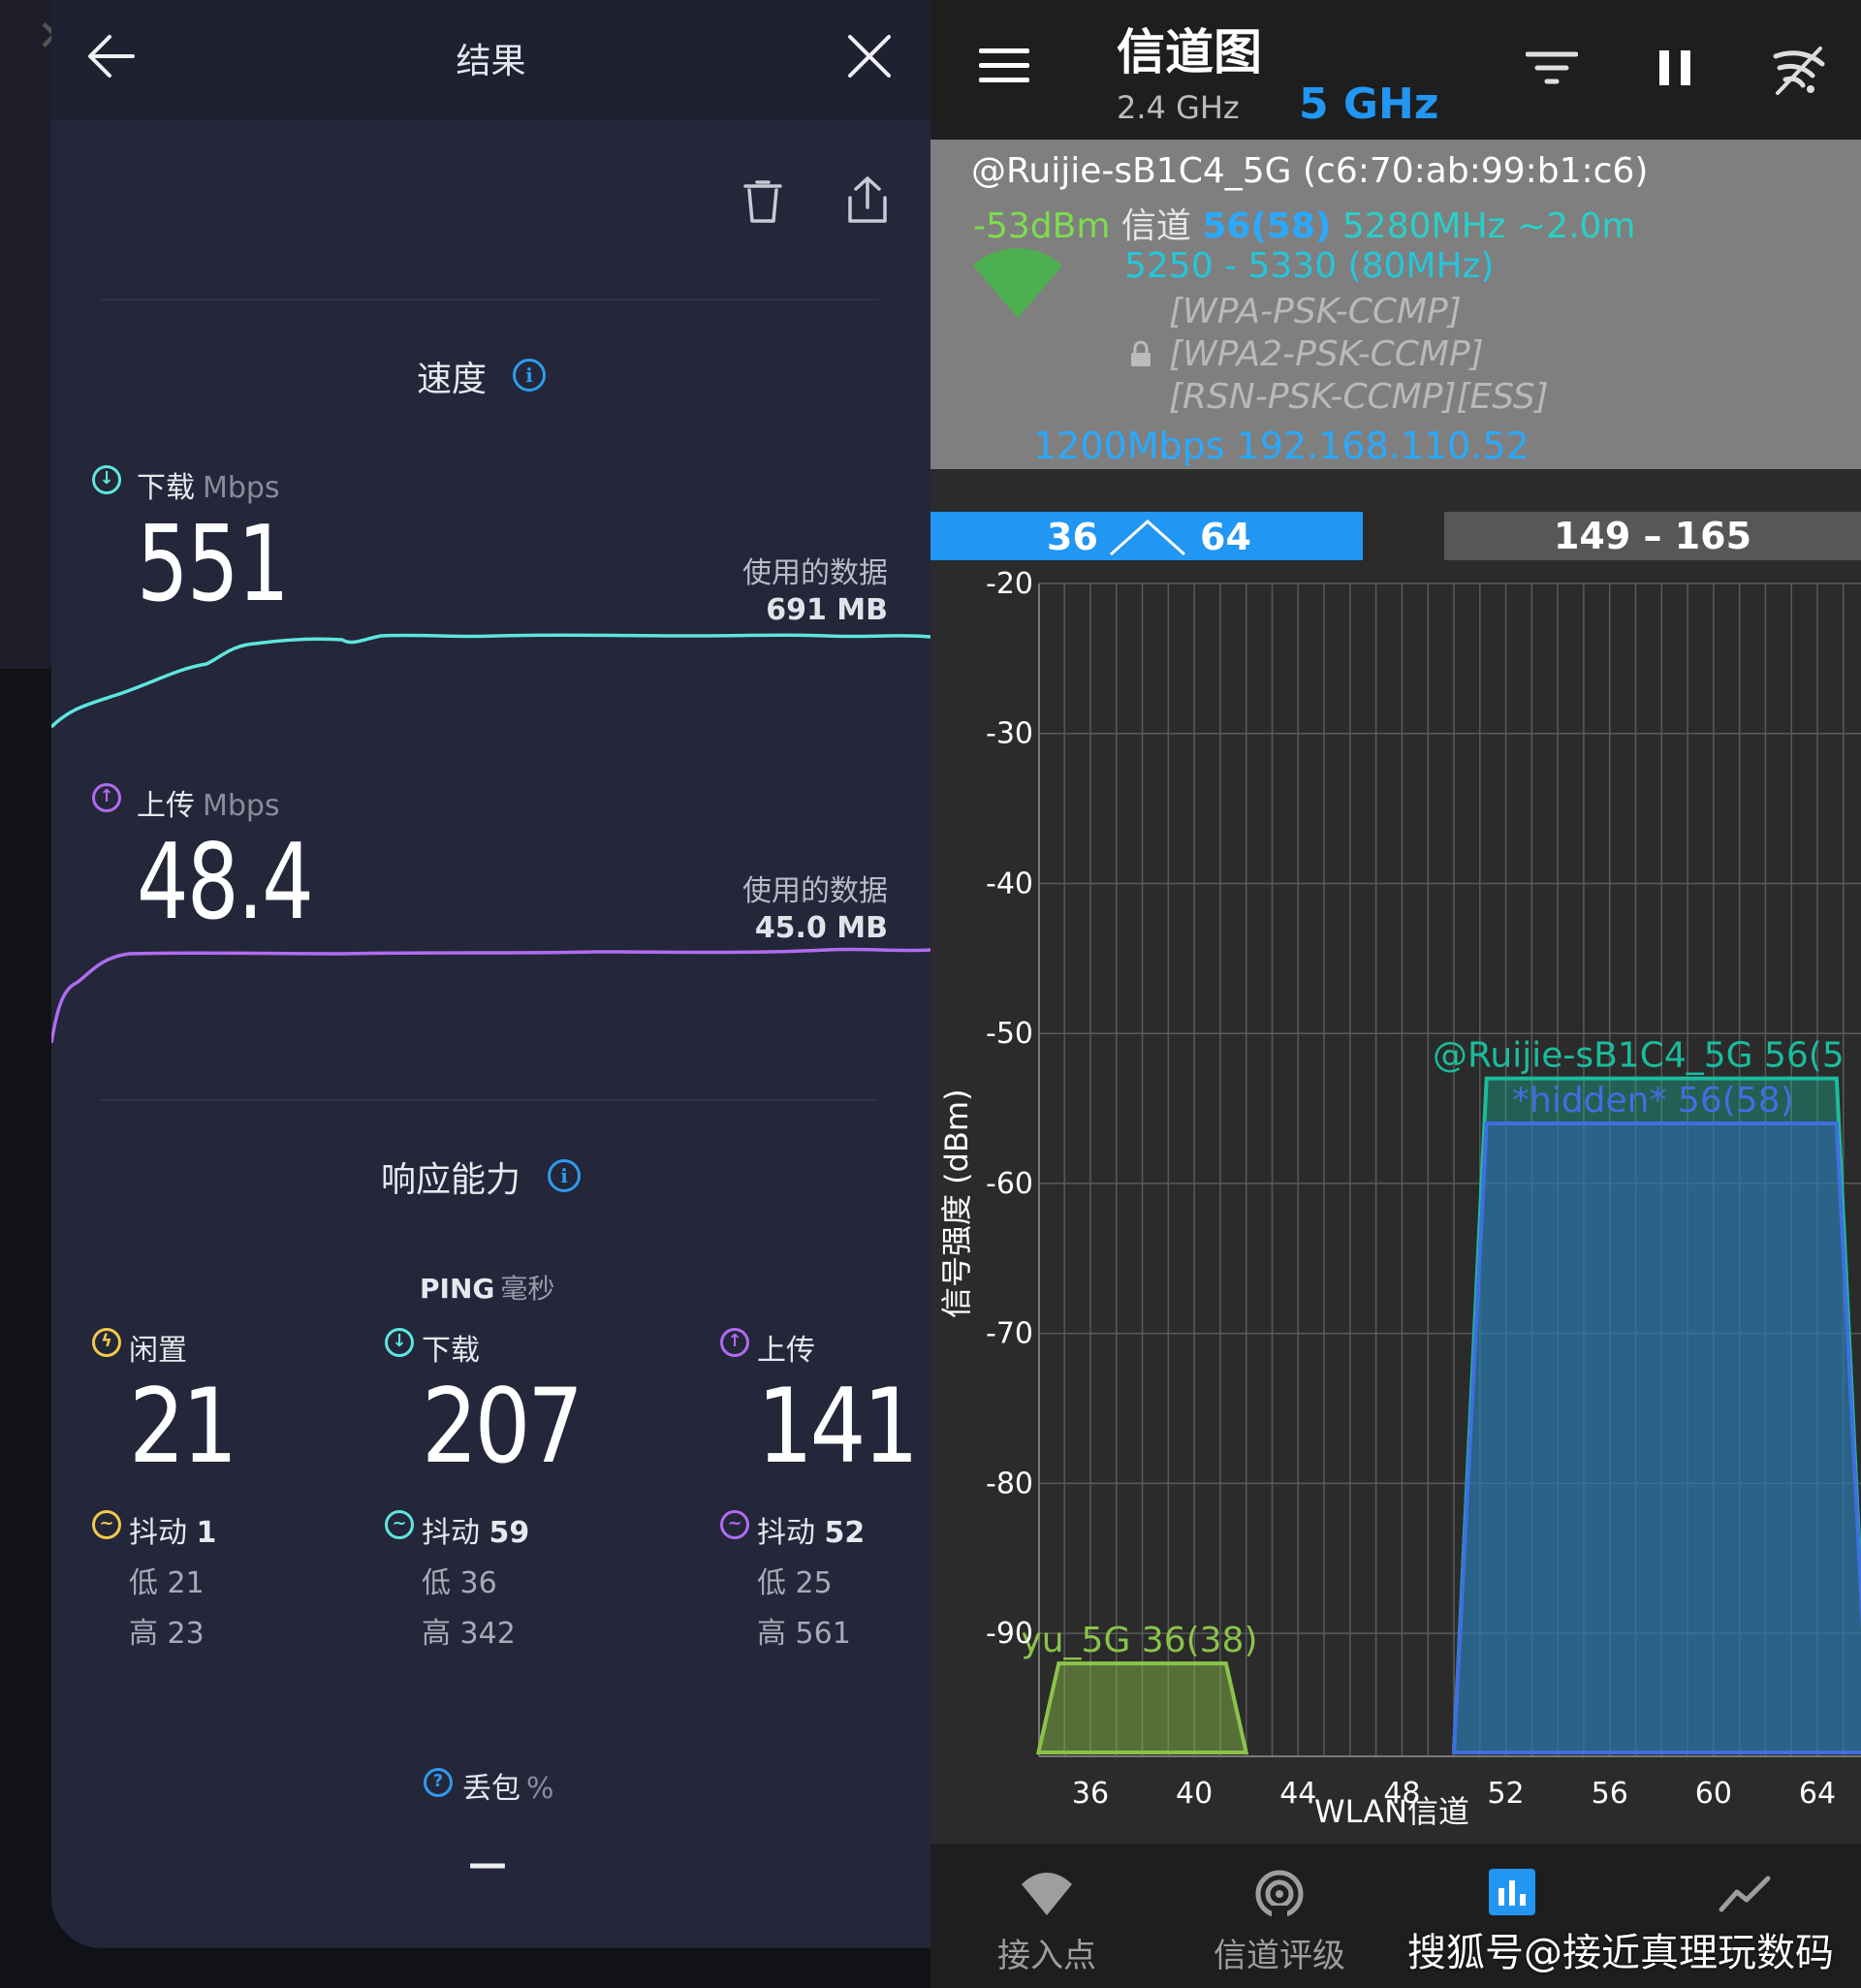  Describe the element at coordinates (1745, 1894) in the screenshot. I see `line-chart-icon` at that location.